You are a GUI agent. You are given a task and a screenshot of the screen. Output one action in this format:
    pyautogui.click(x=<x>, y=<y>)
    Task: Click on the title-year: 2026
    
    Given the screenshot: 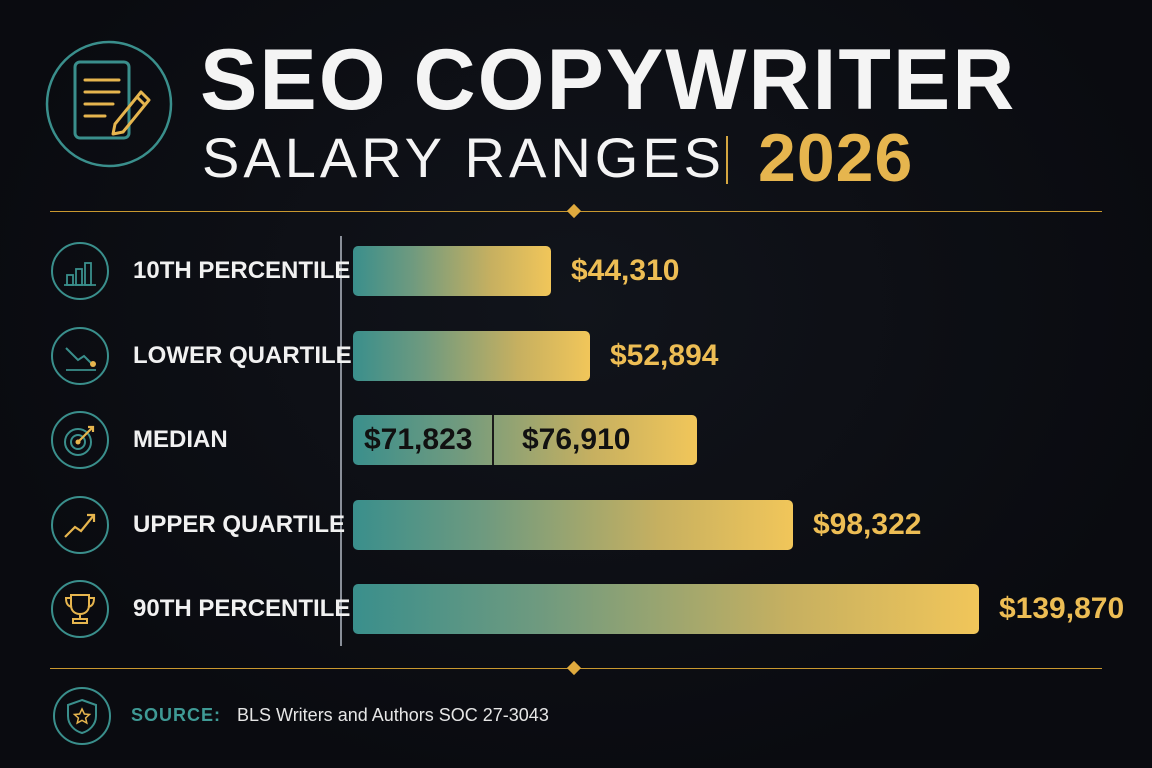 What is the action you would take?
    pyautogui.click(x=836, y=158)
    